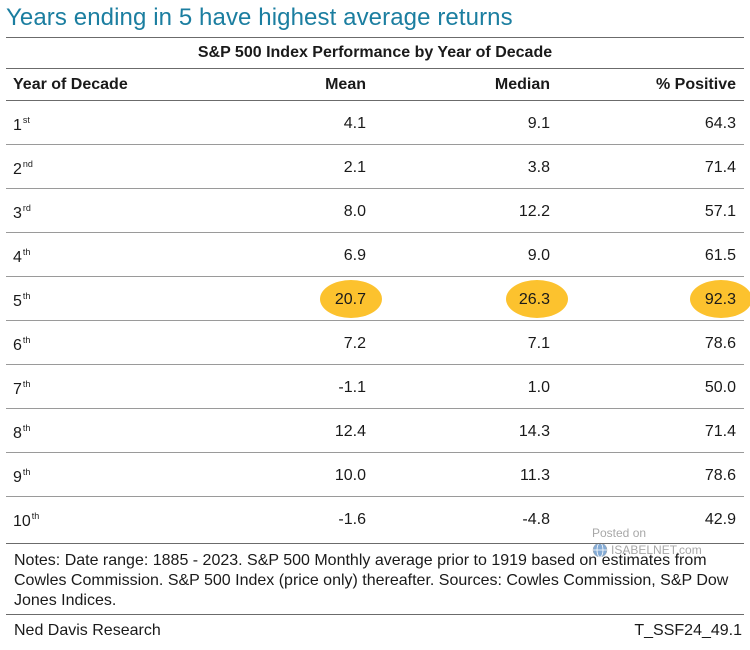 The image size is (750, 650). I want to click on year-cell: 2nd, so click(23, 169).